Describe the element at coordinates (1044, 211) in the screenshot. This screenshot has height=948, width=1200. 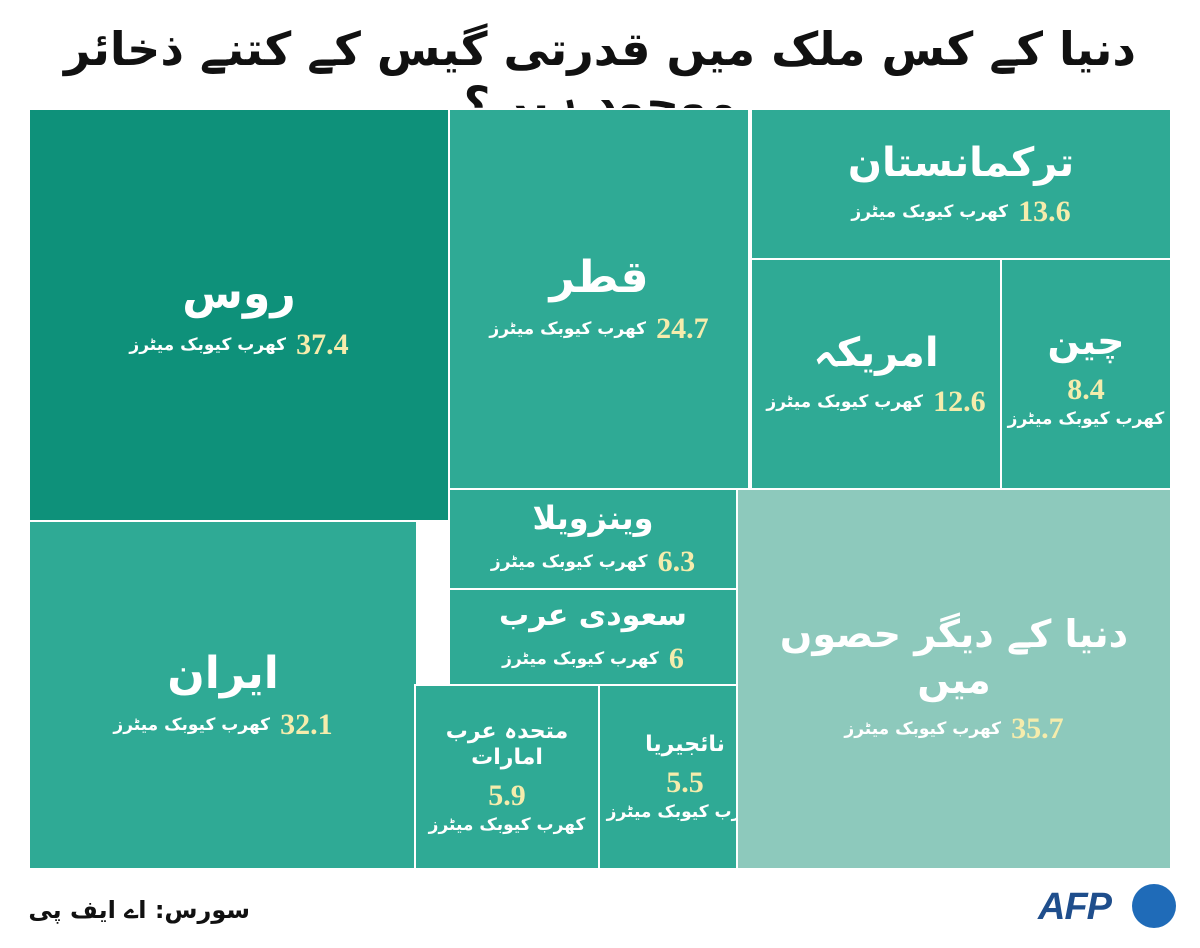
I see `tile-value: 13.6` at that location.